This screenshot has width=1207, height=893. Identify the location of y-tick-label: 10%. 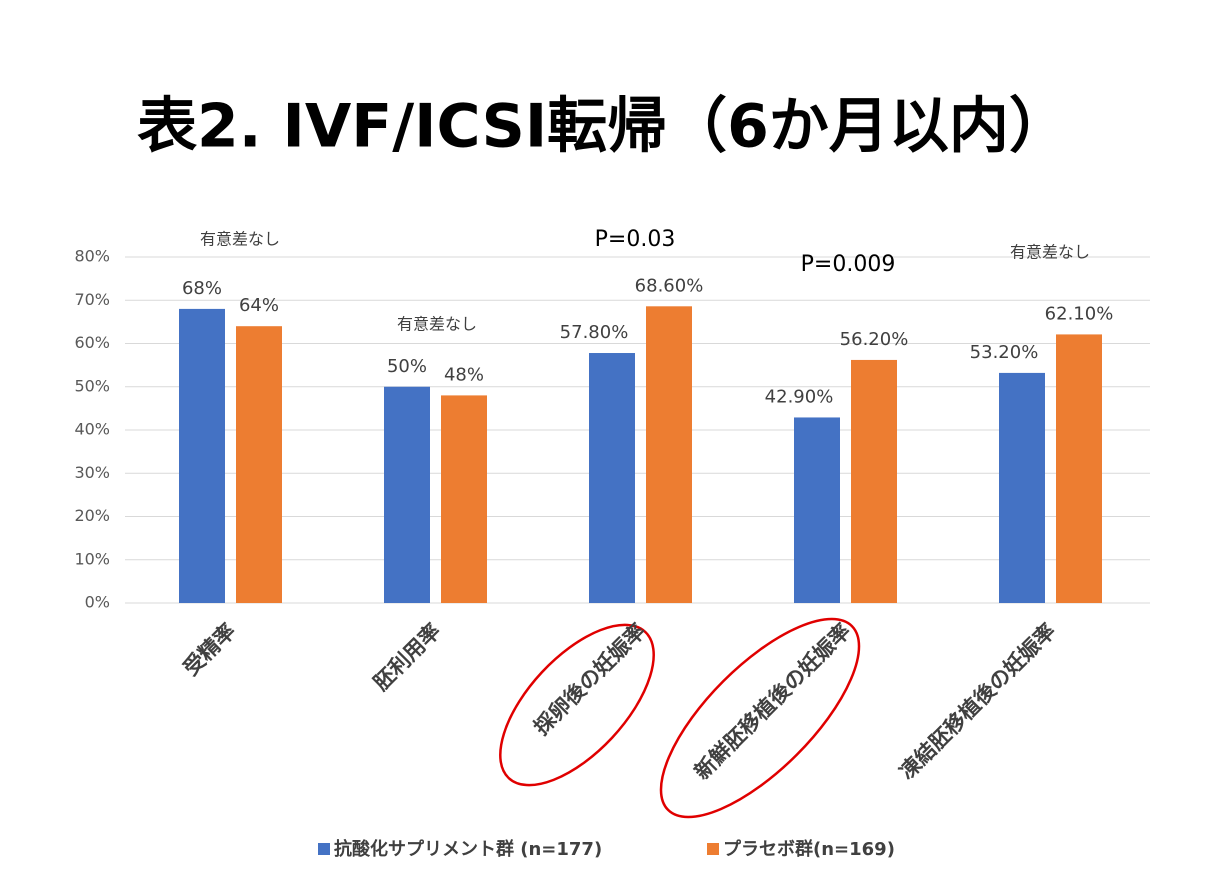
(92, 558).